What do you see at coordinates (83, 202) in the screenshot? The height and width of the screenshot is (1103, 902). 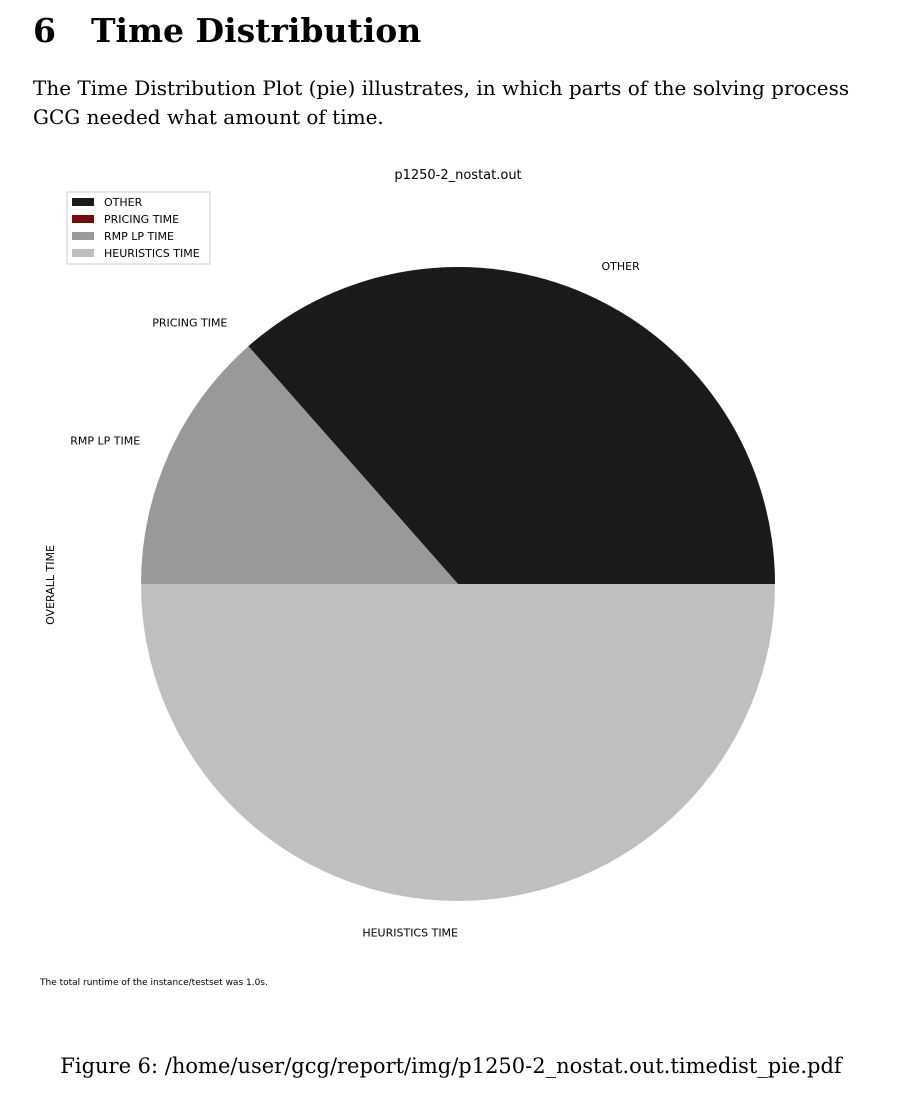 I see `legend-swatch-other` at bounding box center [83, 202].